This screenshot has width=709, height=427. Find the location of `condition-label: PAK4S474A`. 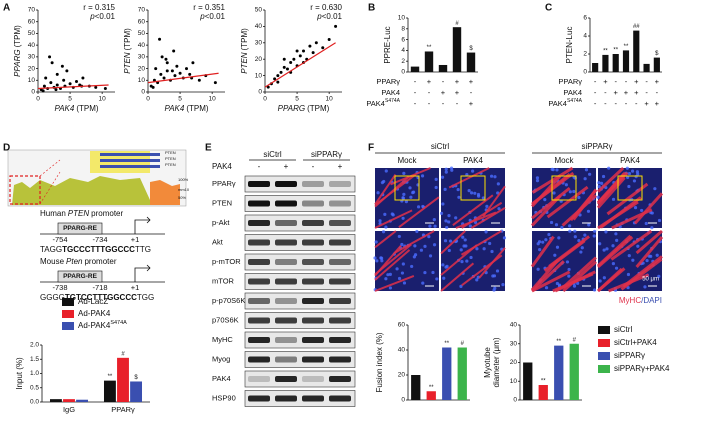

condition-label: PAK4S474A is located at coordinates (565, 103).